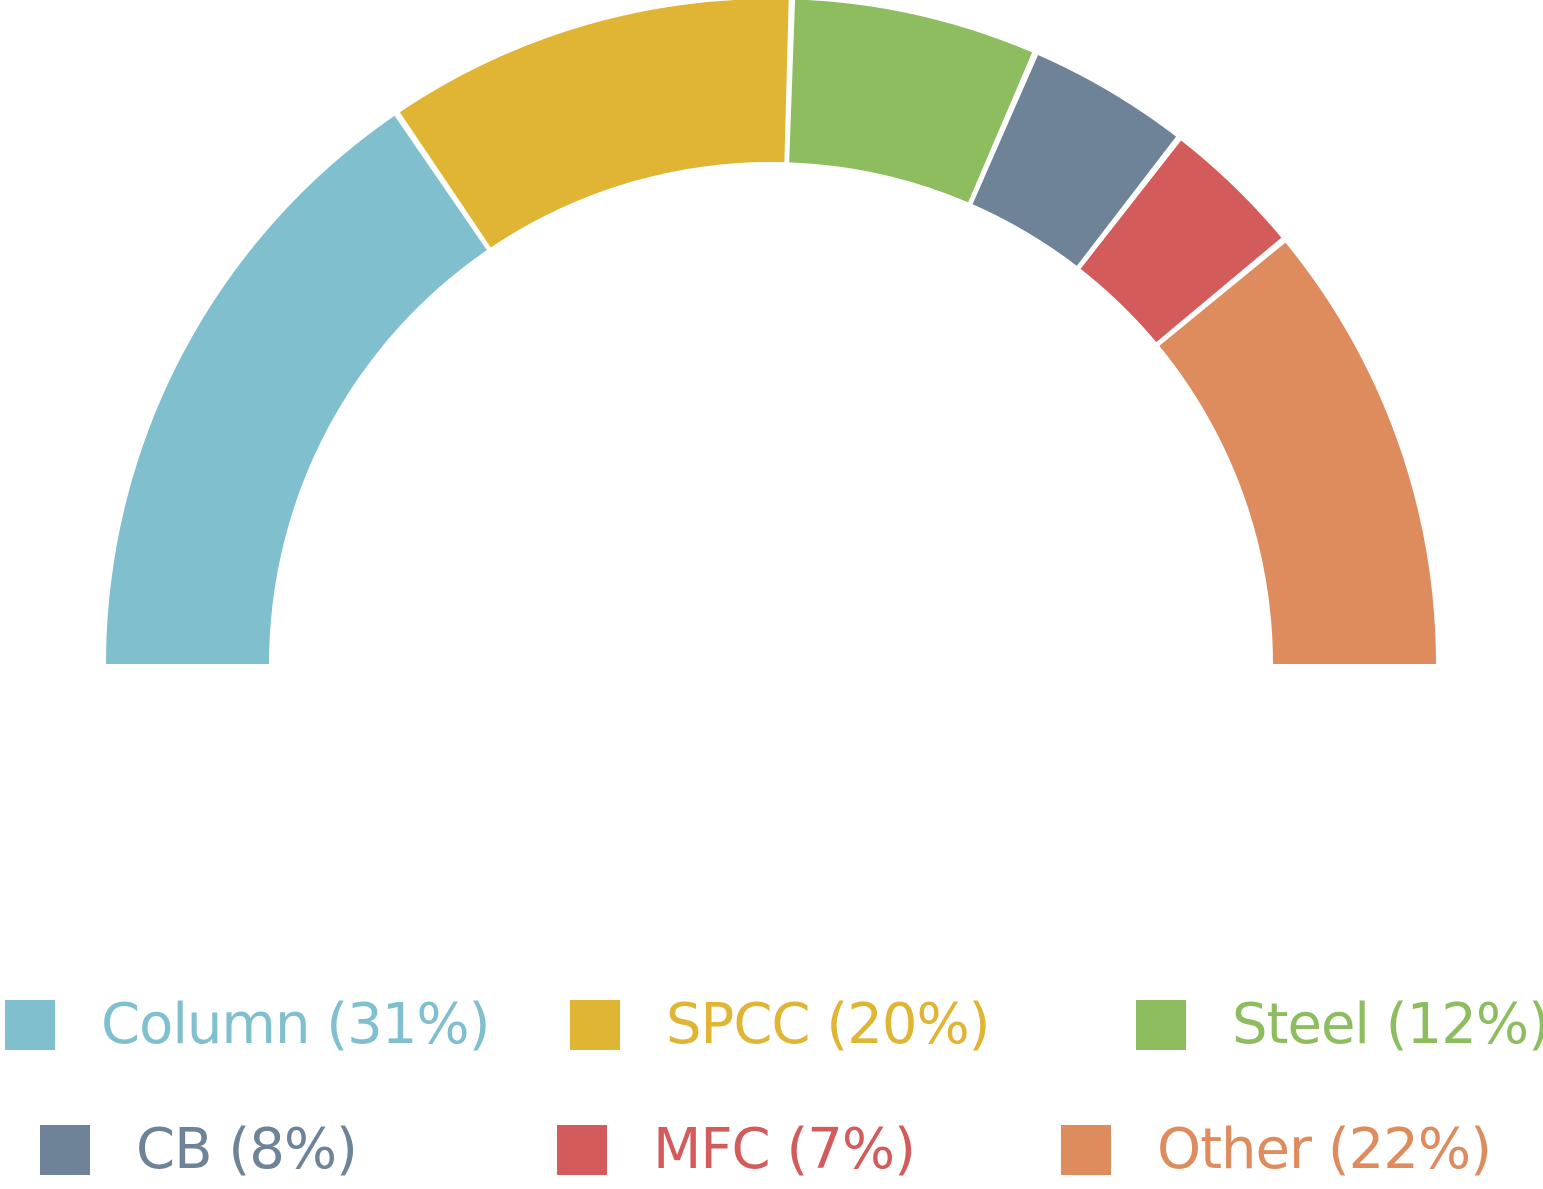 This screenshot has height=1189, width=1543. Describe the element at coordinates (1464, 1024) in the screenshot. I see `legend-percent-steel: (12%)` at that location.